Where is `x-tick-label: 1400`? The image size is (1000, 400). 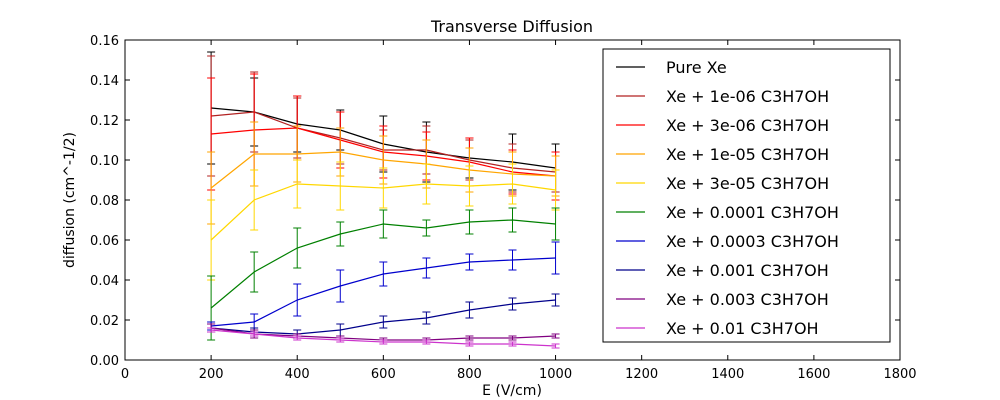
x-tick-label: 1400 is located at coordinates (727, 374).